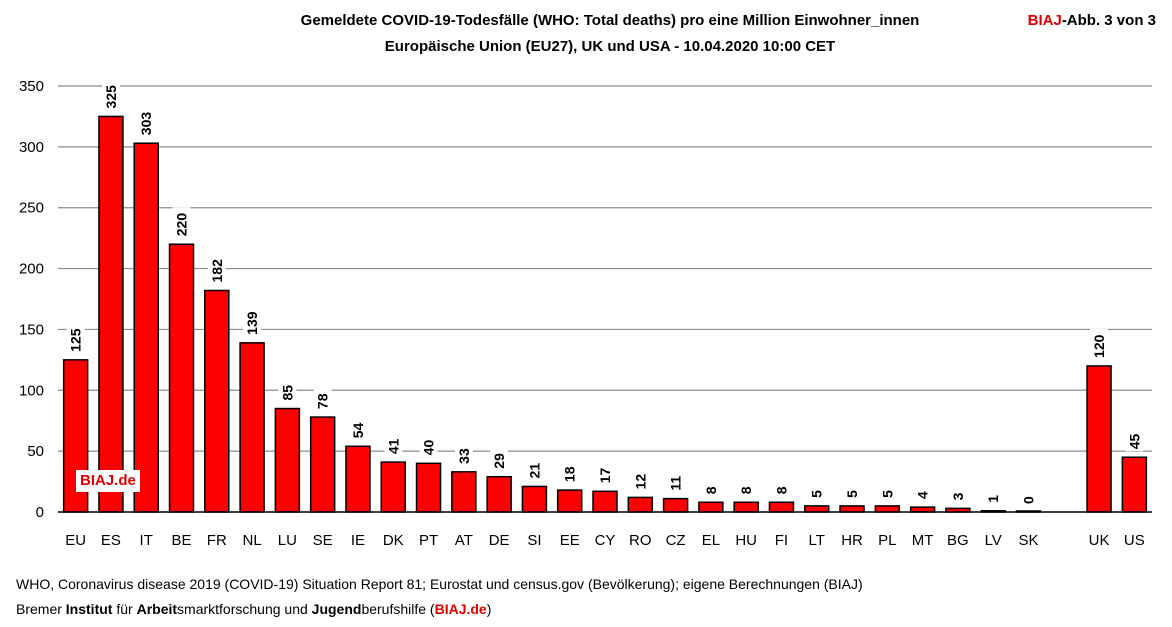 The width and height of the screenshot is (1172, 627). Describe the element at coordinates (35, 451) in the screenshot. I see `y-tick-label: 50` at that location.